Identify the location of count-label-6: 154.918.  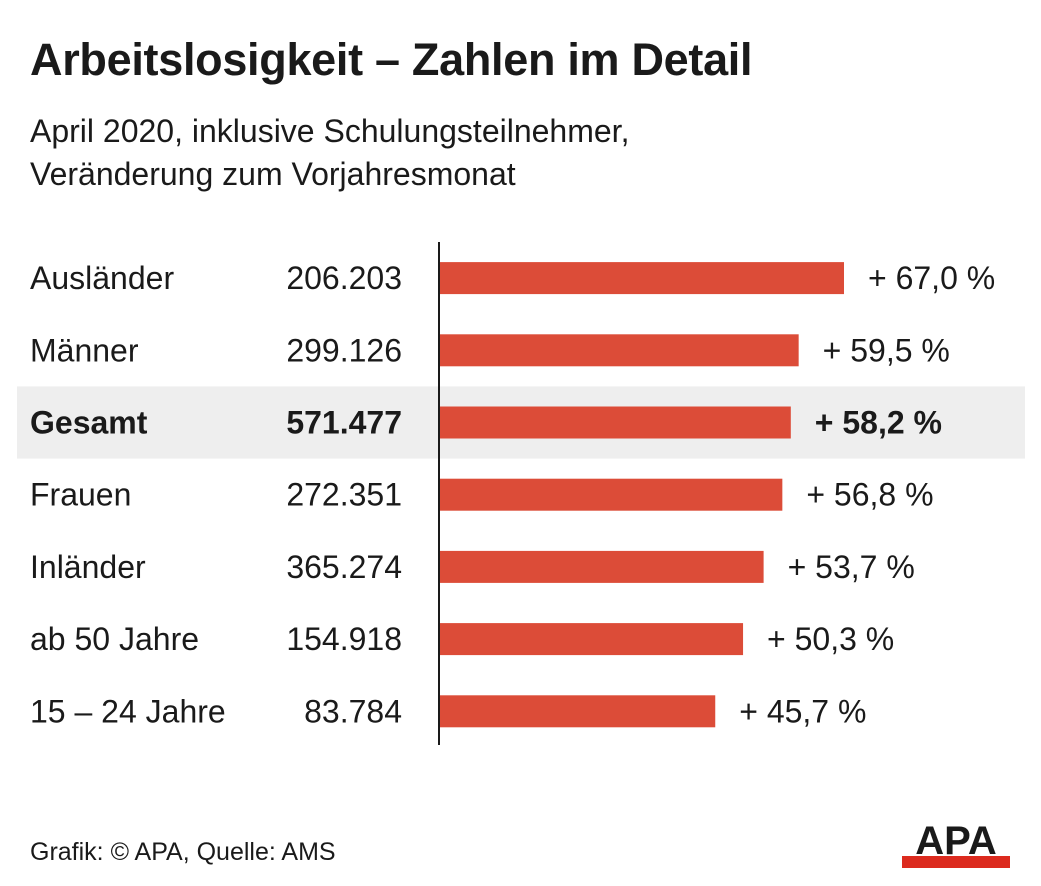
(344, 639).